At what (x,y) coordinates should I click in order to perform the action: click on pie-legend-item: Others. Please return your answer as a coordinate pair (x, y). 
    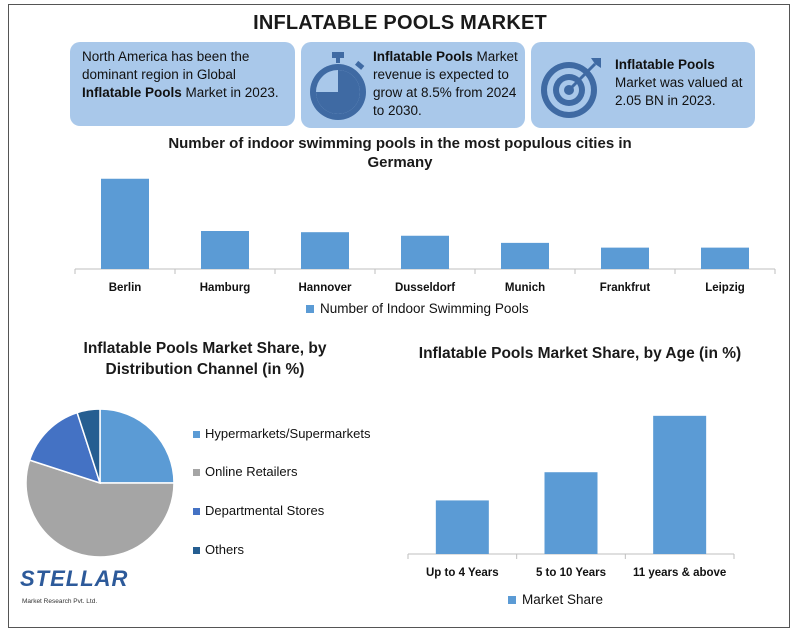
    Looking at the image, I should click on (218, 549).